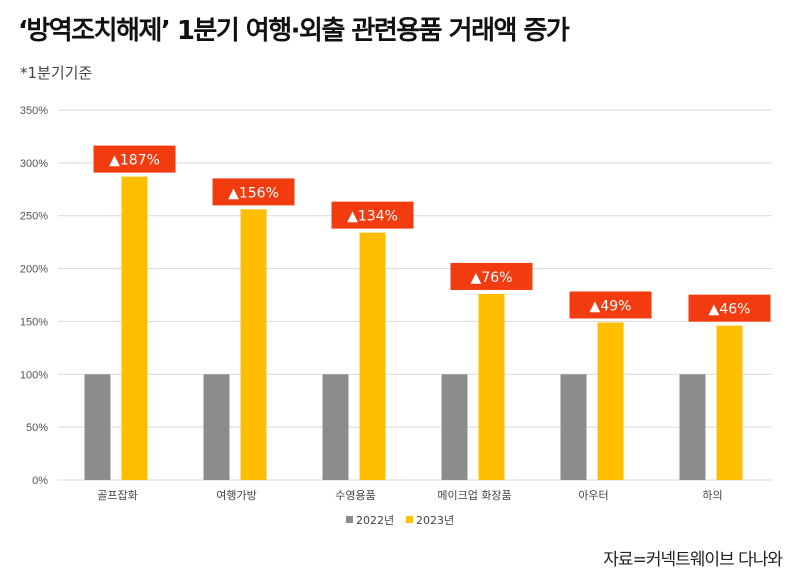  What do you see at coordinates (236, 495) in the screenshot?
I see `category-label: 여행가방` at bounding box center [236, 495].